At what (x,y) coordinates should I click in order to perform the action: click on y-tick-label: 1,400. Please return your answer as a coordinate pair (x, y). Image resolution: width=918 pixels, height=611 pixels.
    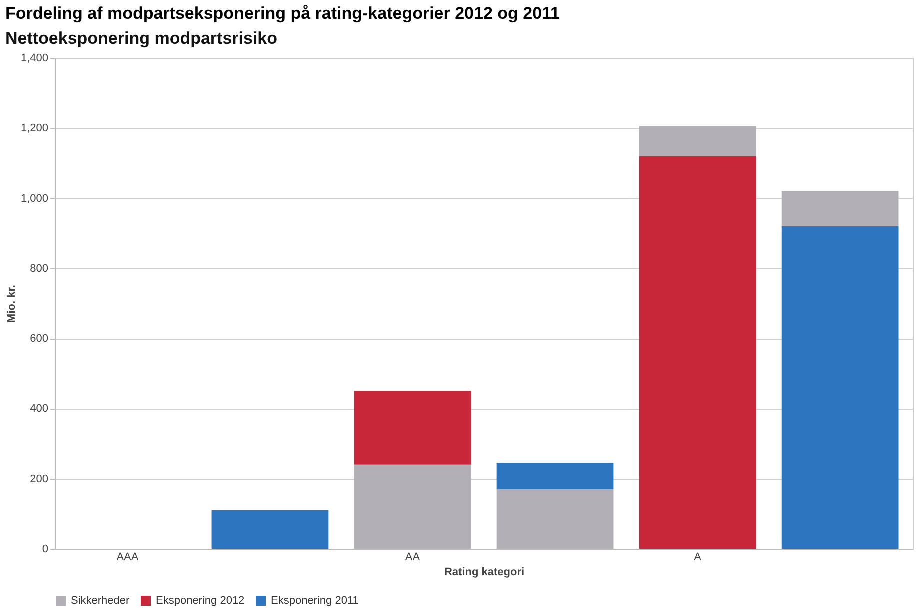
    Looking at the image, I should click on (34, 58).